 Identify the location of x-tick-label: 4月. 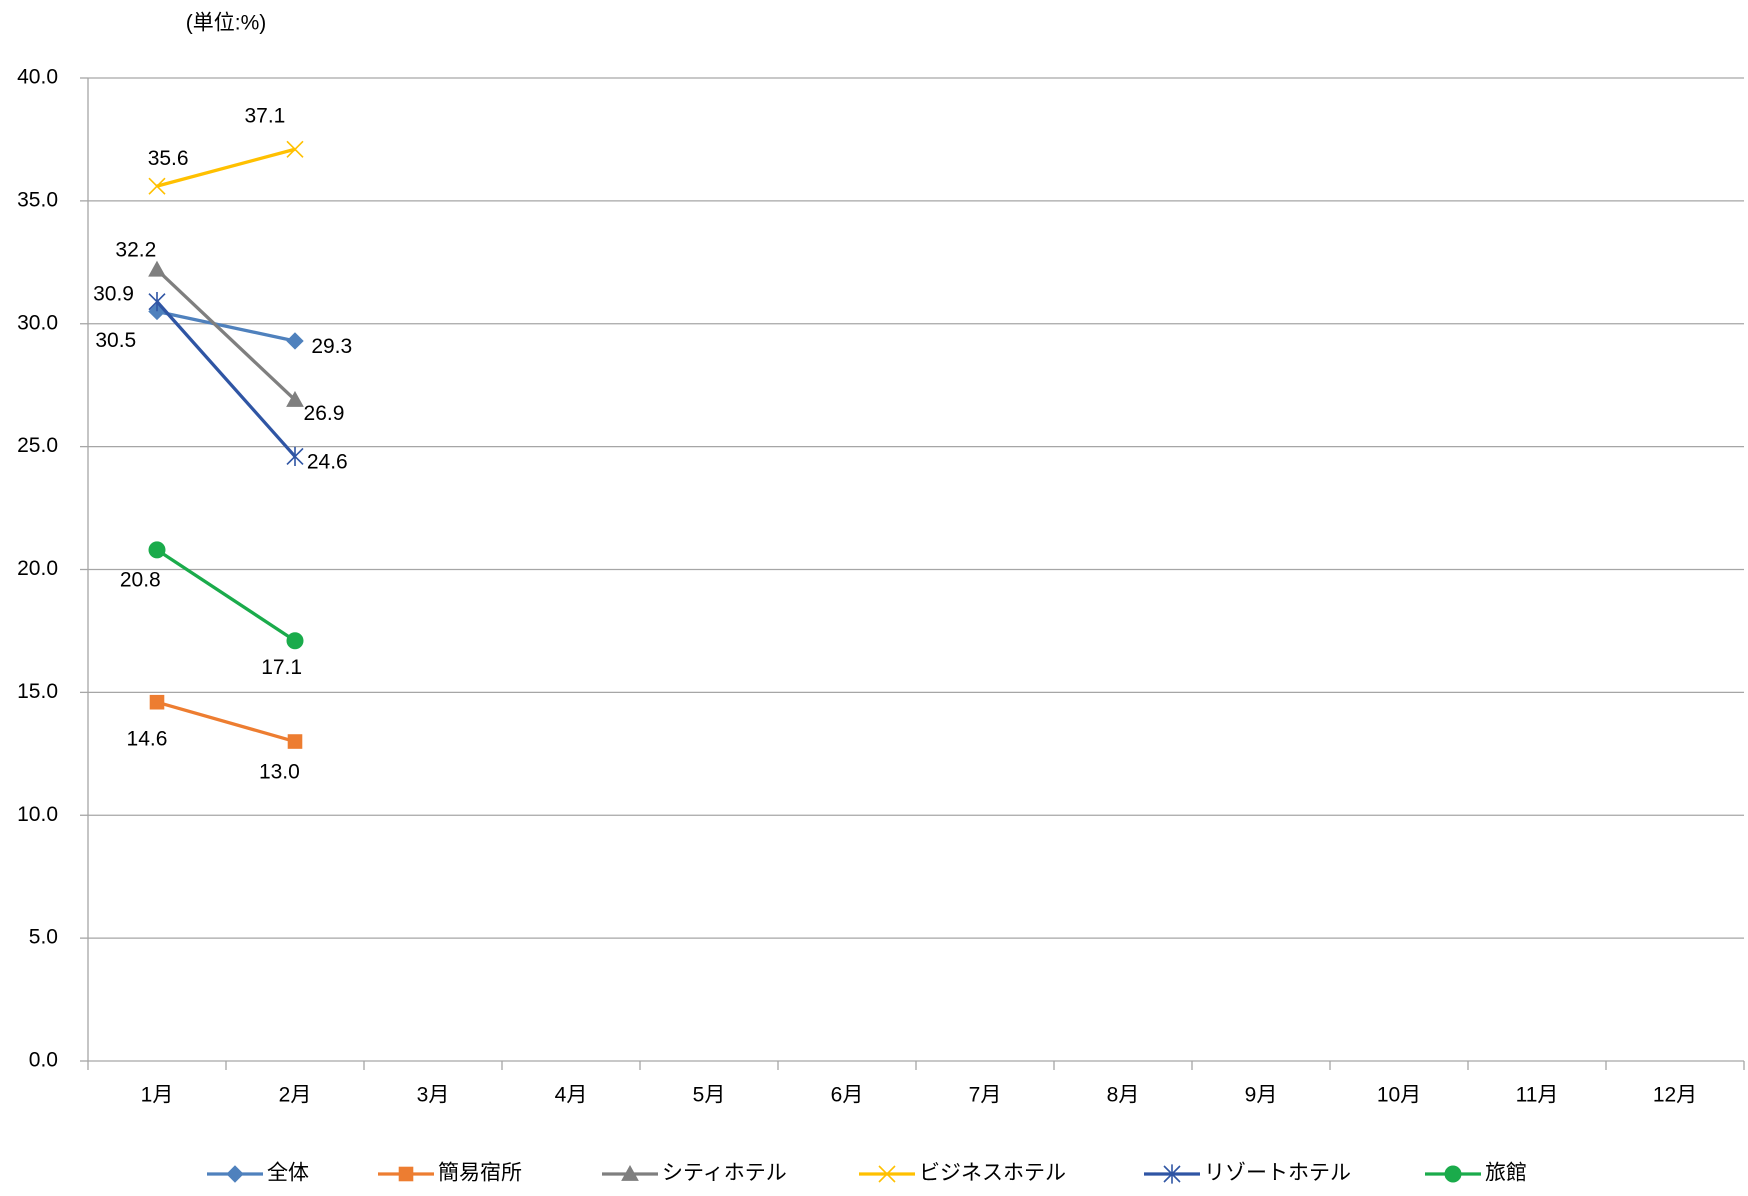
(571, 1095).